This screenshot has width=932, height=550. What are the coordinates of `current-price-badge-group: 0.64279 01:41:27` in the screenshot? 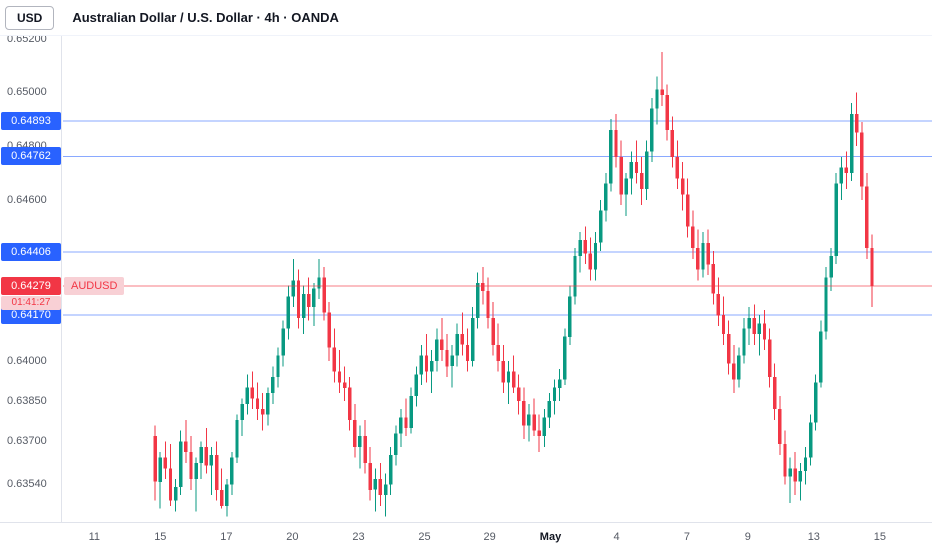 It's located at (31, 293).